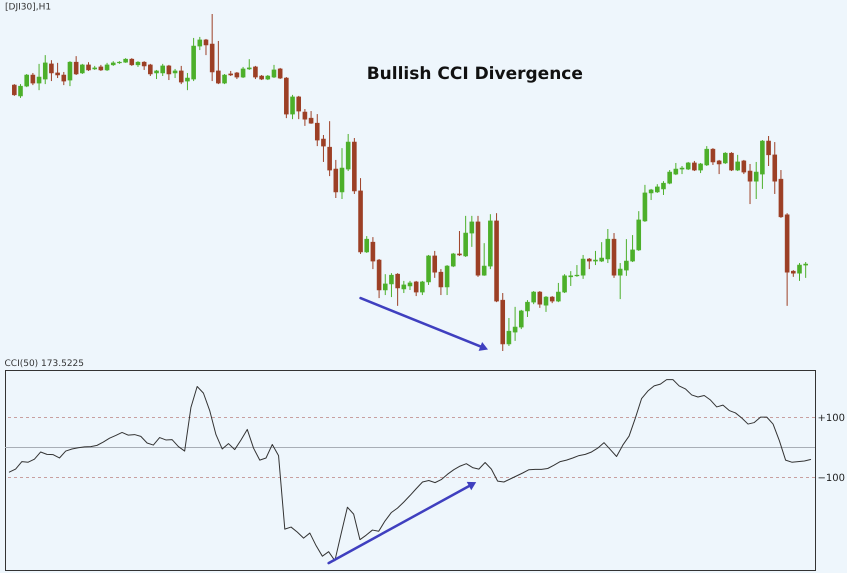  I want to click on chart-title: [DJI30],H1, so click(28, 7).